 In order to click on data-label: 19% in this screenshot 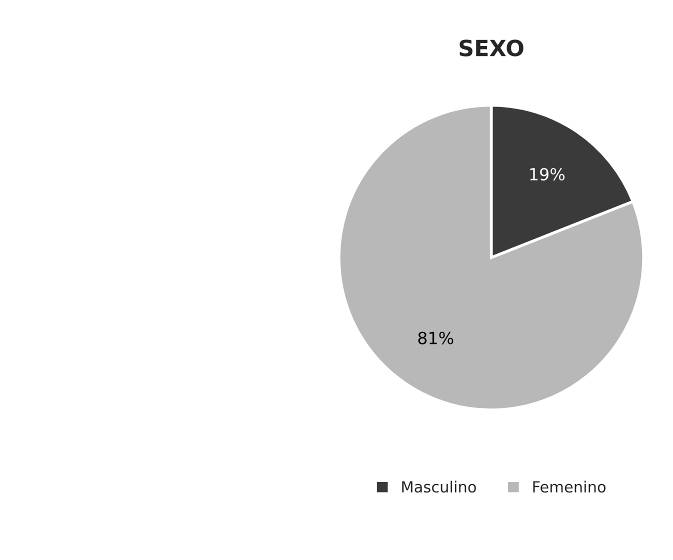, I will do `click(547, 174)`.